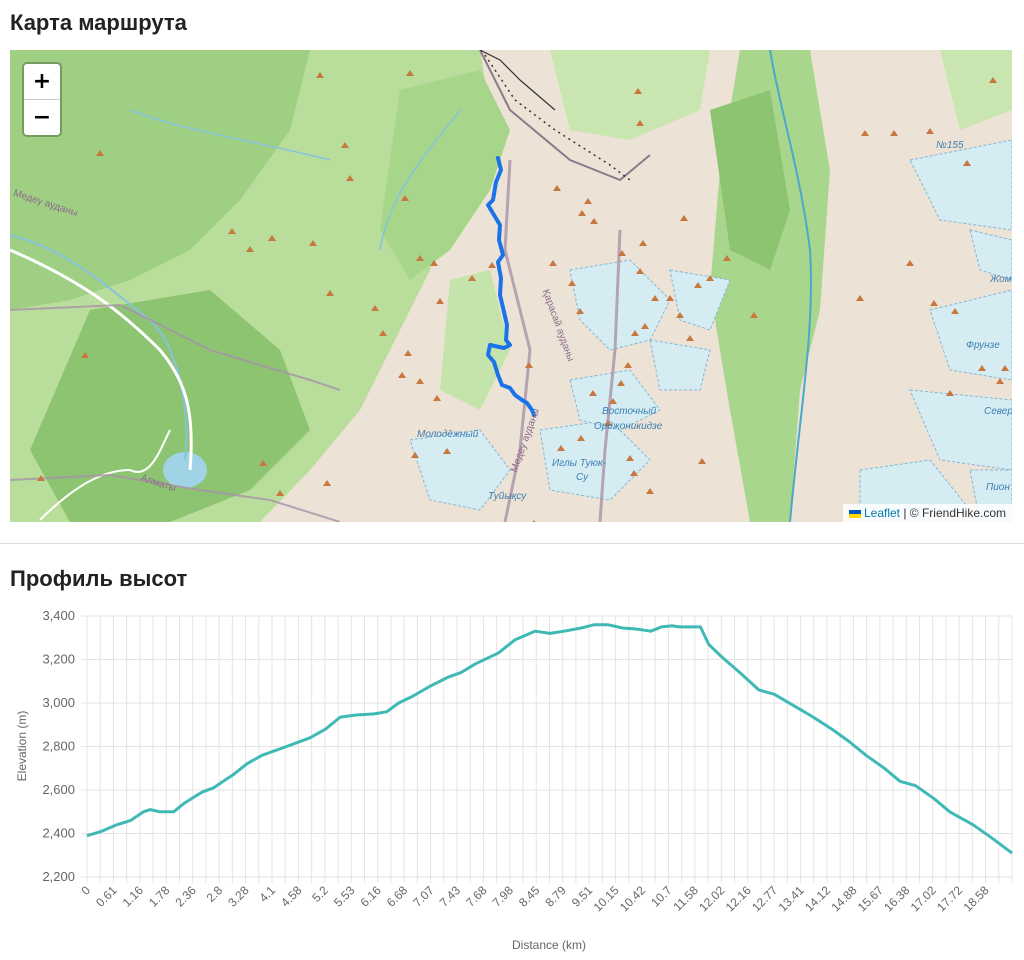 Image resolution: width=1024 pixels, height=960 pixels. What do you see at coordinates (998, 411) in the screenshot?
I see `map-label-sever: Север` at bounding box center [998, 411].